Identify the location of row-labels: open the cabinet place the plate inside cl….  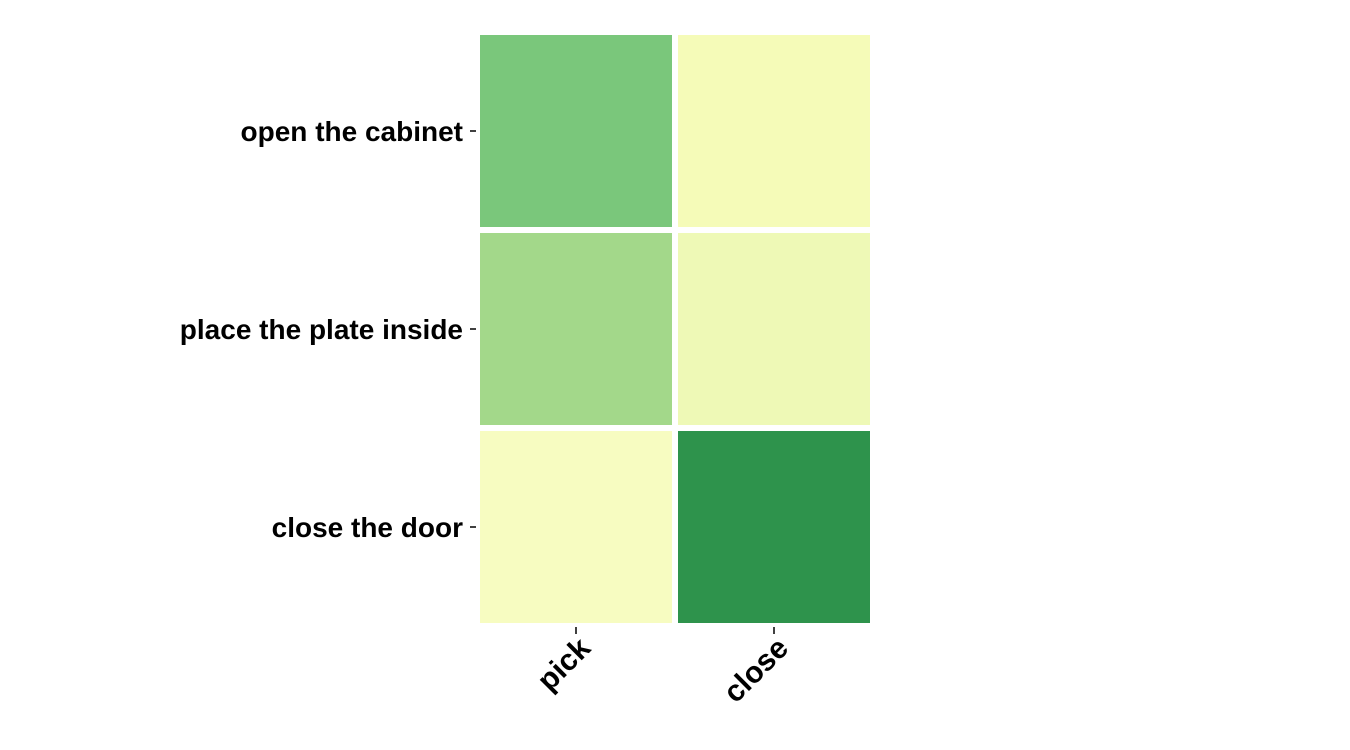
(321, 329).